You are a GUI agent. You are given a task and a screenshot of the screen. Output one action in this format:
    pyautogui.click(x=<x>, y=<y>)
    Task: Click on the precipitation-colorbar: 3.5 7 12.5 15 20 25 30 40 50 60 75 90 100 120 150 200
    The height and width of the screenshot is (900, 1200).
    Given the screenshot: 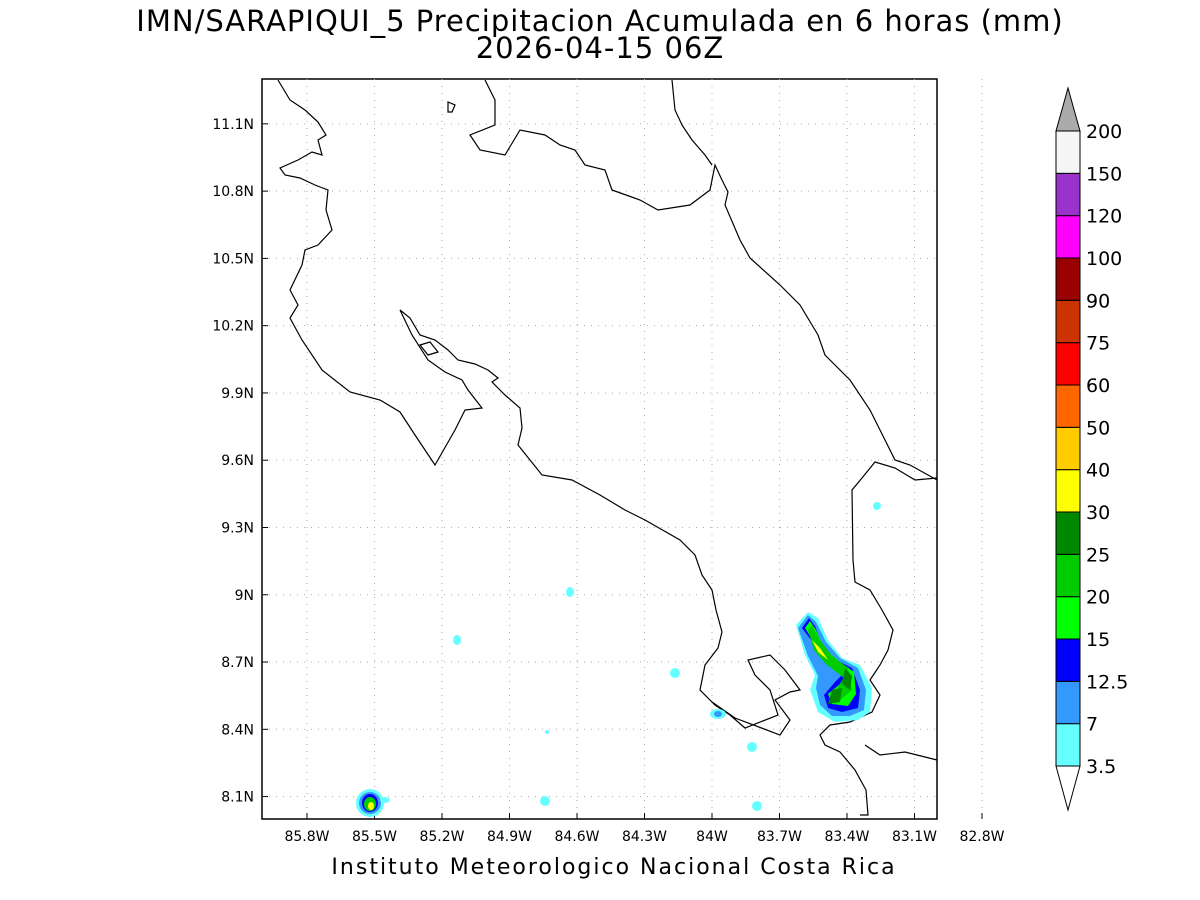 What is the action you would take?
    pyautogui.click(x=1091, y=449)
    